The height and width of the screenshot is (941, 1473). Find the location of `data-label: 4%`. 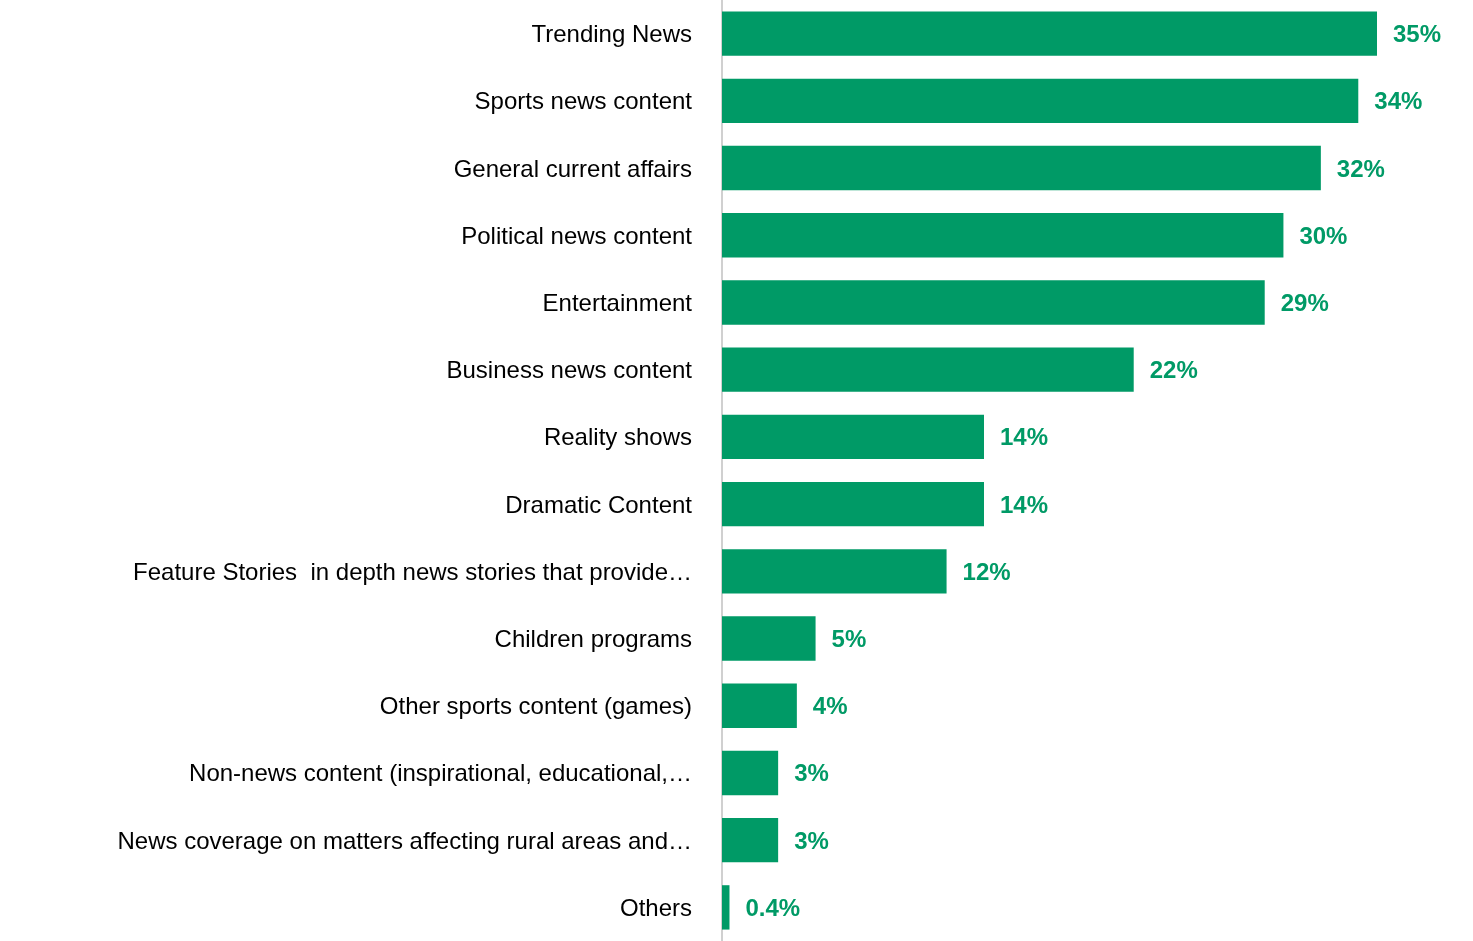

data-label: 4% is located at coordinates (830, 706).